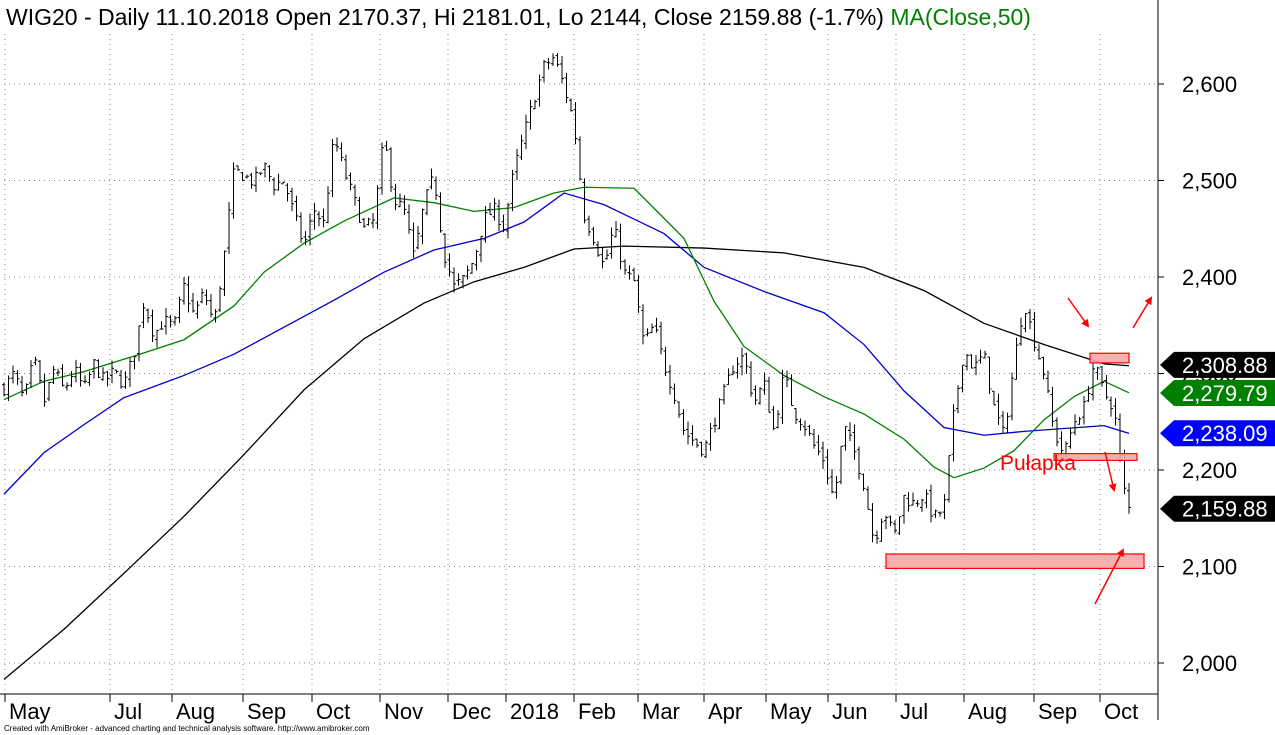 This screenshot has width=1275, height=735. What do you see at coordinates (403, 711) in the screenshot?
I see `x-tick-label: Nov` at bounding box center [403, 711].